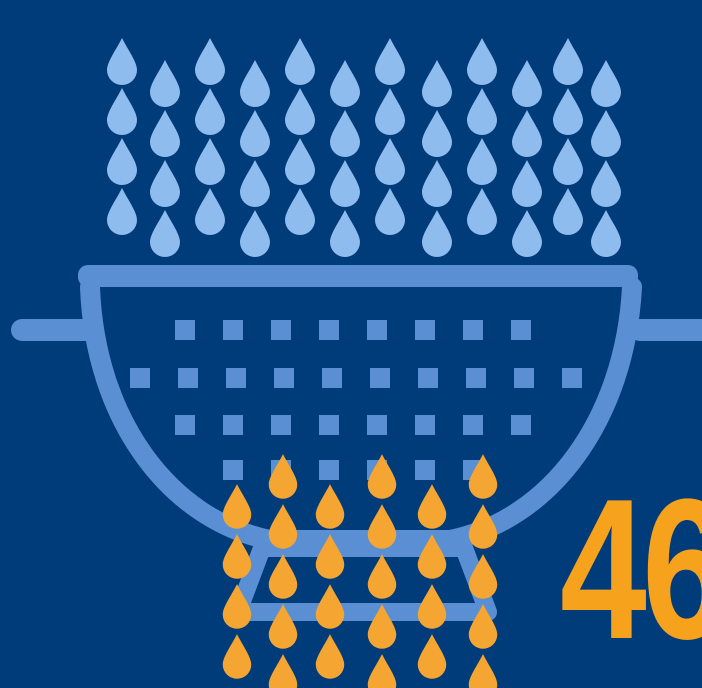 This screenshot has width=702, height=688. I want to click on oil-drops-group, so click(360, 571).